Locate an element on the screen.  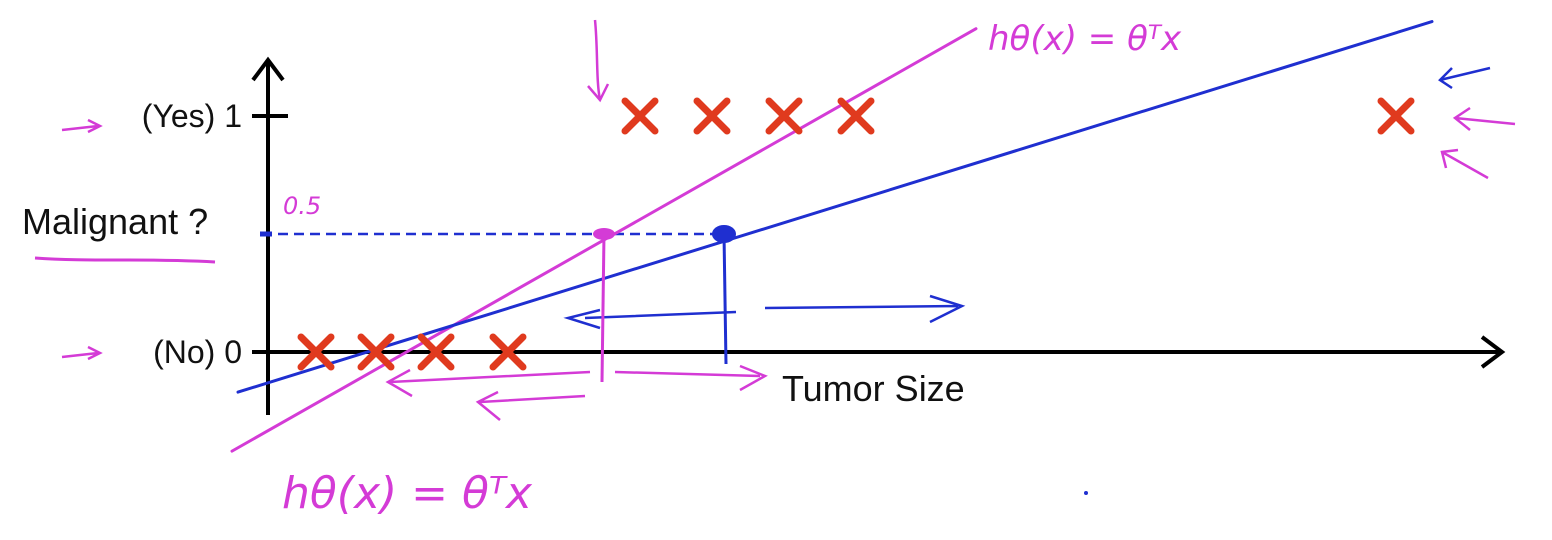
hypothesis-annotation-top: hθ(x) = θᵀx is located at coordinates (1085, 39).